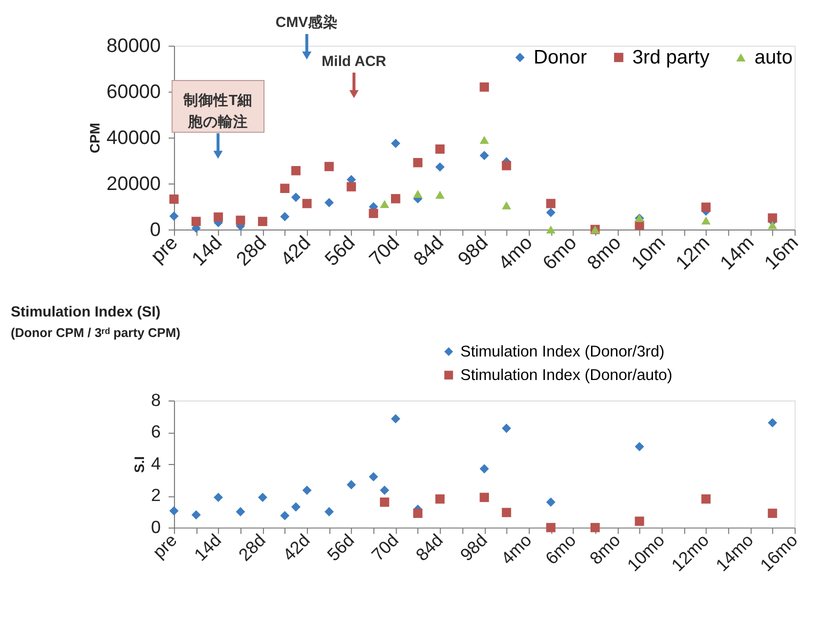 The width and height of the screenshot is (822, 639). Describe the element at coordinates (648, 253) in the screenshot. I see `x-tick-label: 10m` at that location.